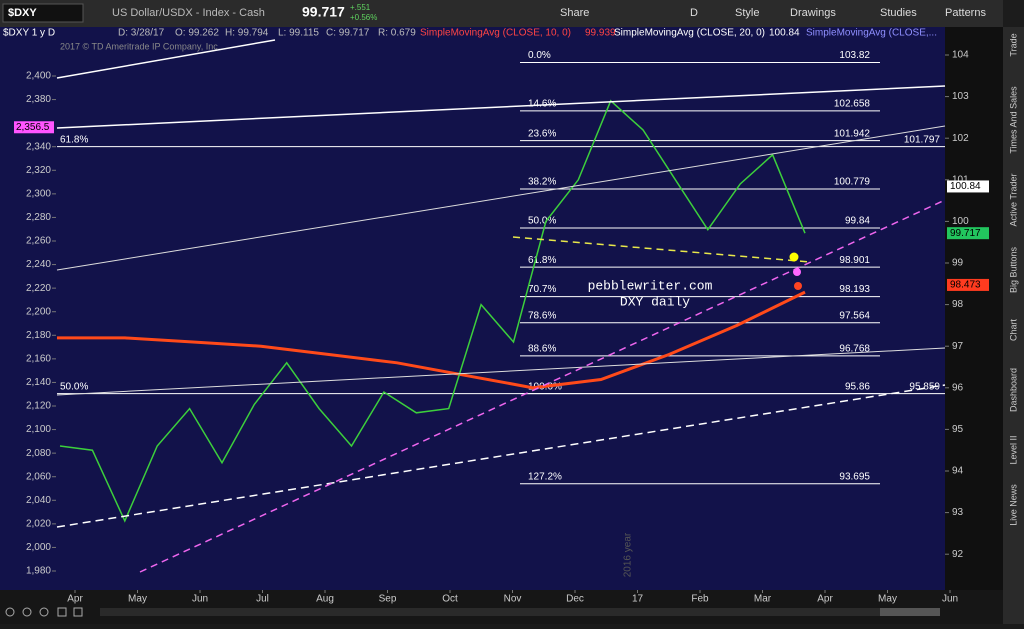 This screenshot has width=1024, height=629. Describe the element at coordinates (38, 217) in the screenshot. I see `left-tick-label: 2,280` at that location.